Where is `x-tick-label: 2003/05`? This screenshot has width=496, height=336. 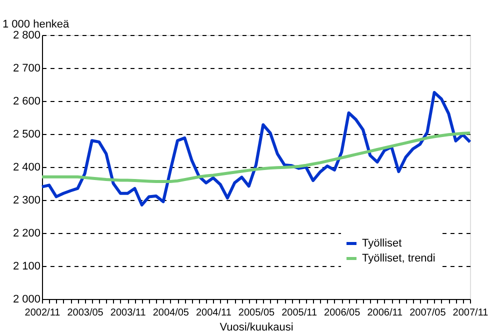 x-tick-label: 2003/05 is located at coordinates (85, 313).